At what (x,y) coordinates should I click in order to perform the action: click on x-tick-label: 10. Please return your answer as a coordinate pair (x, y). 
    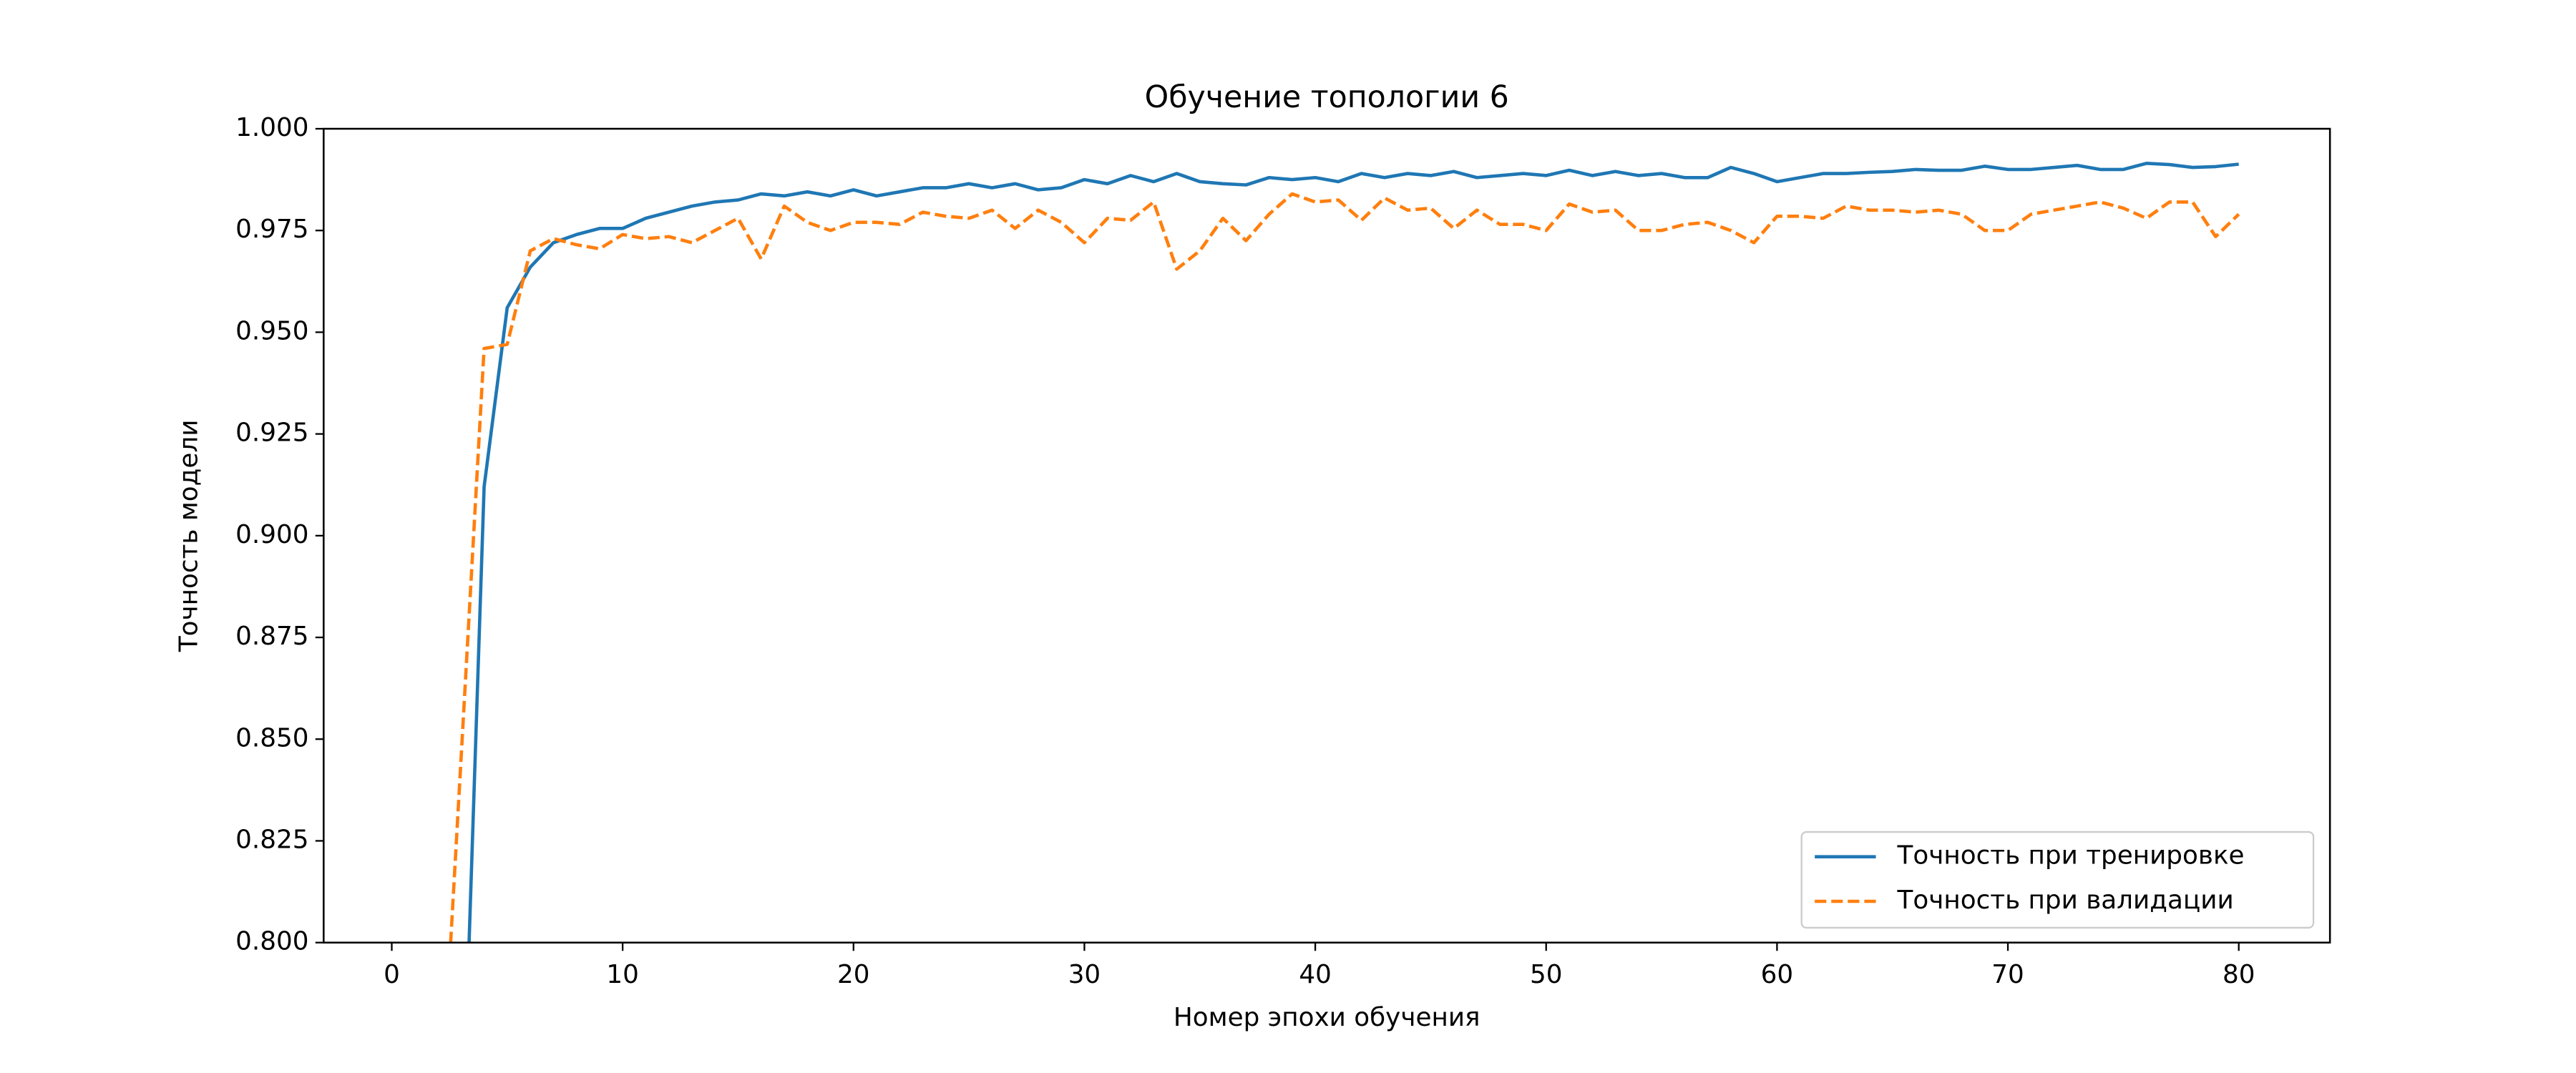
    Looking at the image, I should click on (622, 974).